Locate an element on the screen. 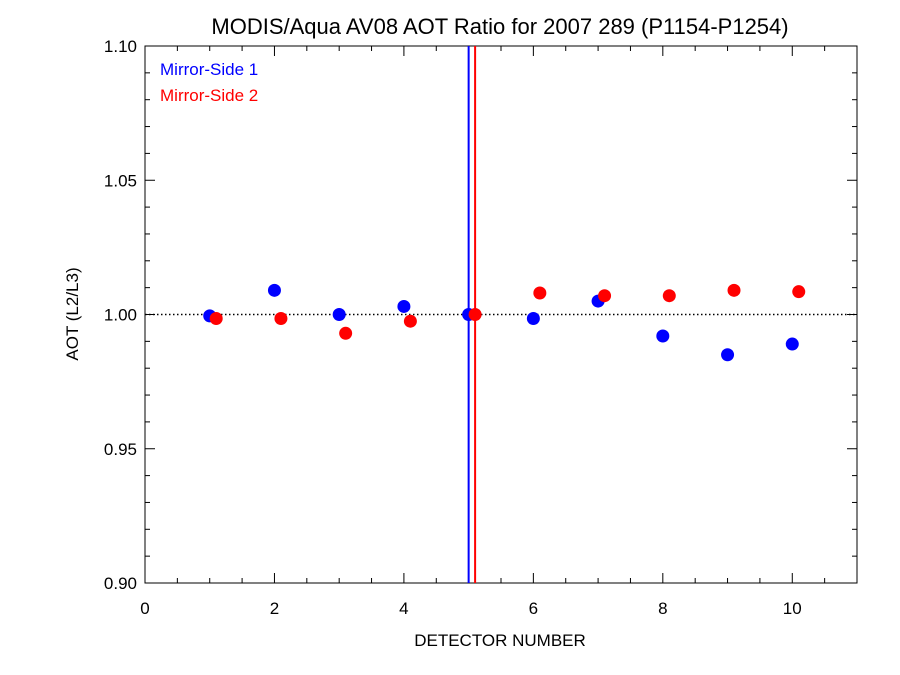 The image size is (900, 675). x-tick-label: 10 is located at coordinates (792, 608).